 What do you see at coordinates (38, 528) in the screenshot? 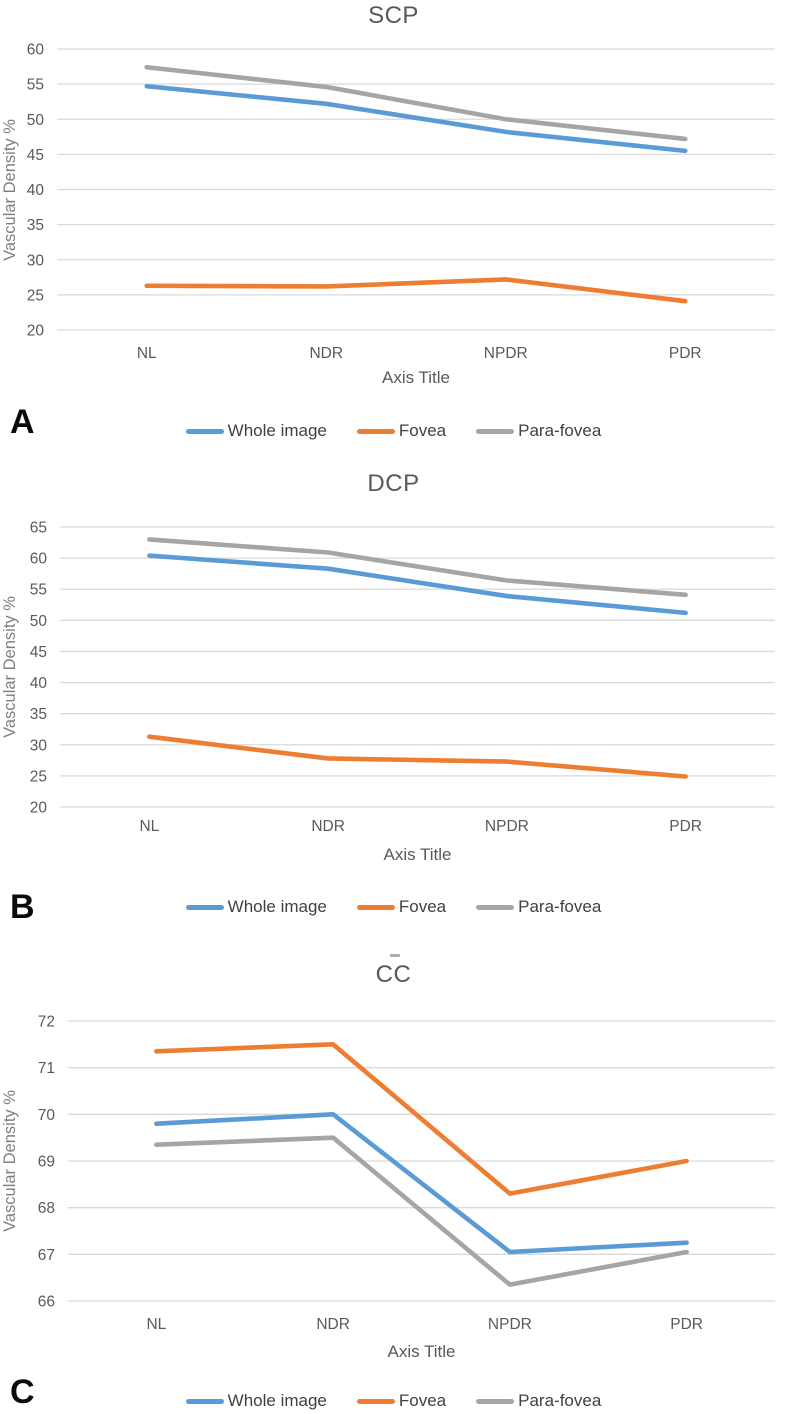
I see `y-tick-label: 65` at bounding box center [38, 528].